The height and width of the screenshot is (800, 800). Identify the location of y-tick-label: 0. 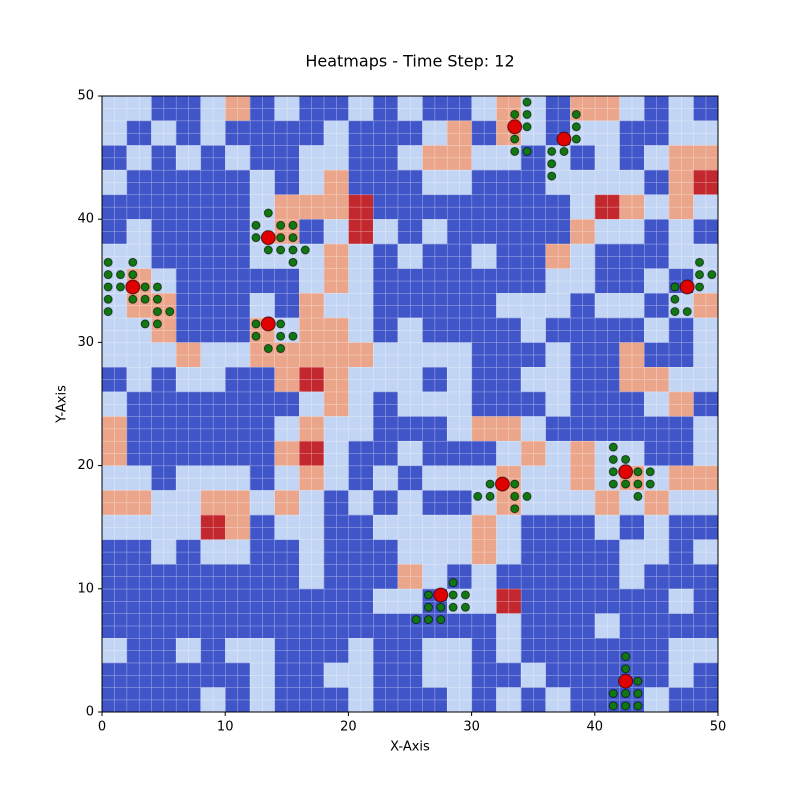
(90, 712).